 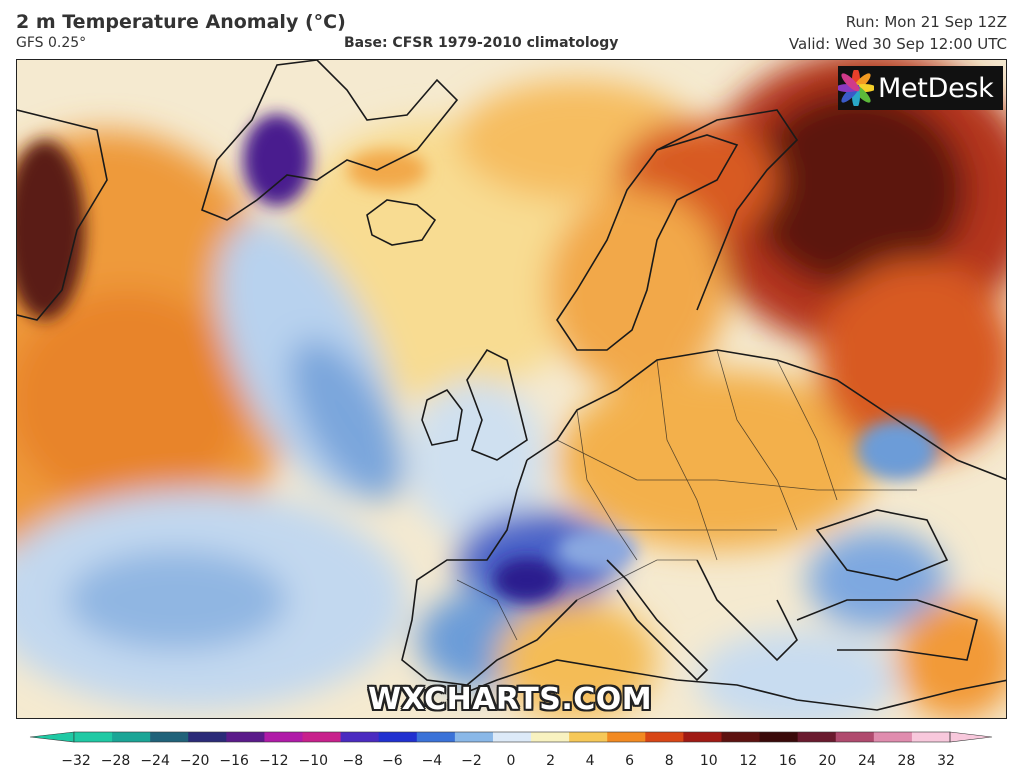 I want to click on base-climatology-label: Base: CFSR 1979-2010 climatology, so click(x=481, y=43).